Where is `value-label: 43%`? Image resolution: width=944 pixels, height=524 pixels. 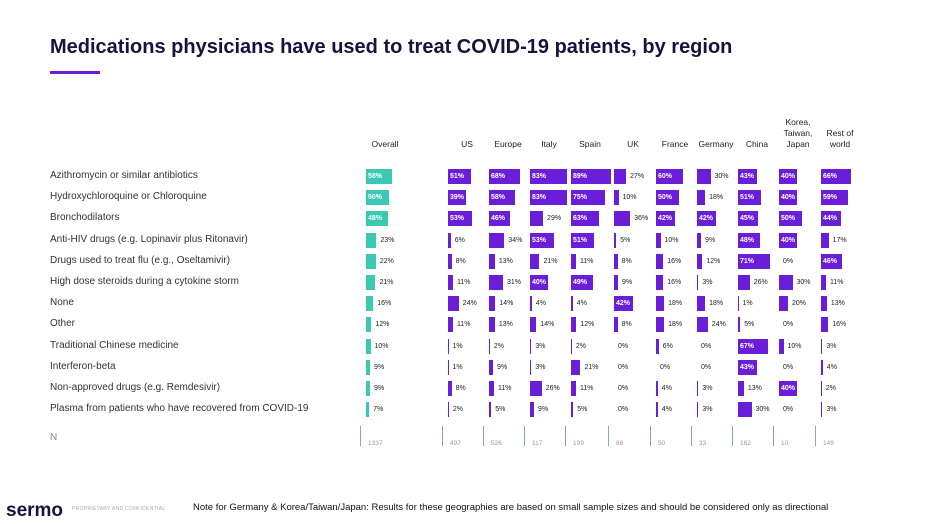
value-label: 43% is located at coordinates (747, 176).